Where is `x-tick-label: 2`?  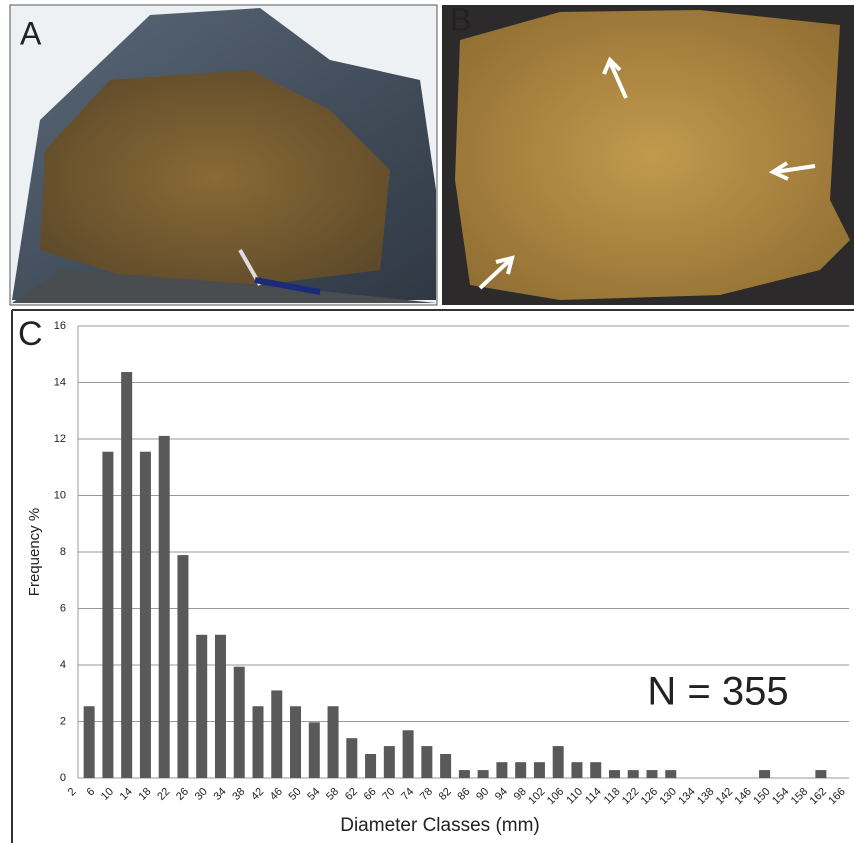 x-tick-label: 2 is located at coordinates (72, 792).